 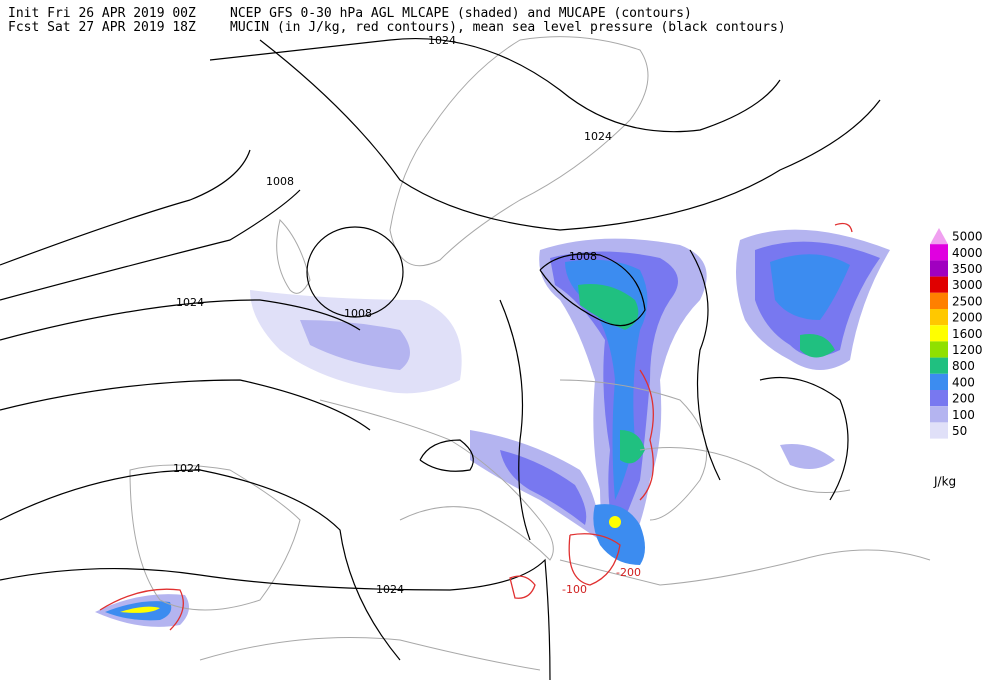 I want to click on legend-label: 1600, so click(x=967, y=334).